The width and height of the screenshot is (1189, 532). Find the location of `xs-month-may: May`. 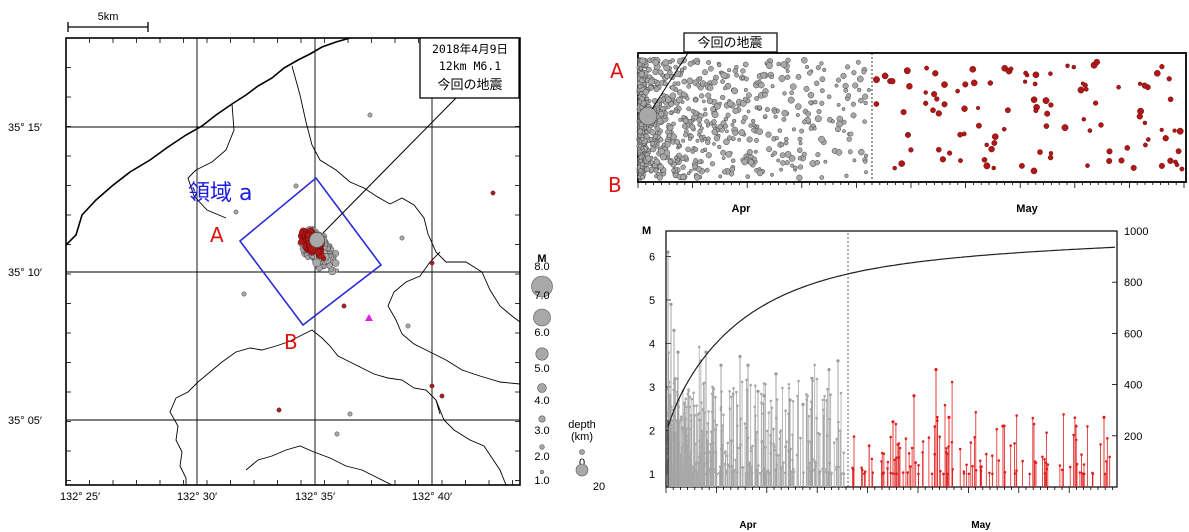

xs-month-may: May is located at coordinates (1027, 209).